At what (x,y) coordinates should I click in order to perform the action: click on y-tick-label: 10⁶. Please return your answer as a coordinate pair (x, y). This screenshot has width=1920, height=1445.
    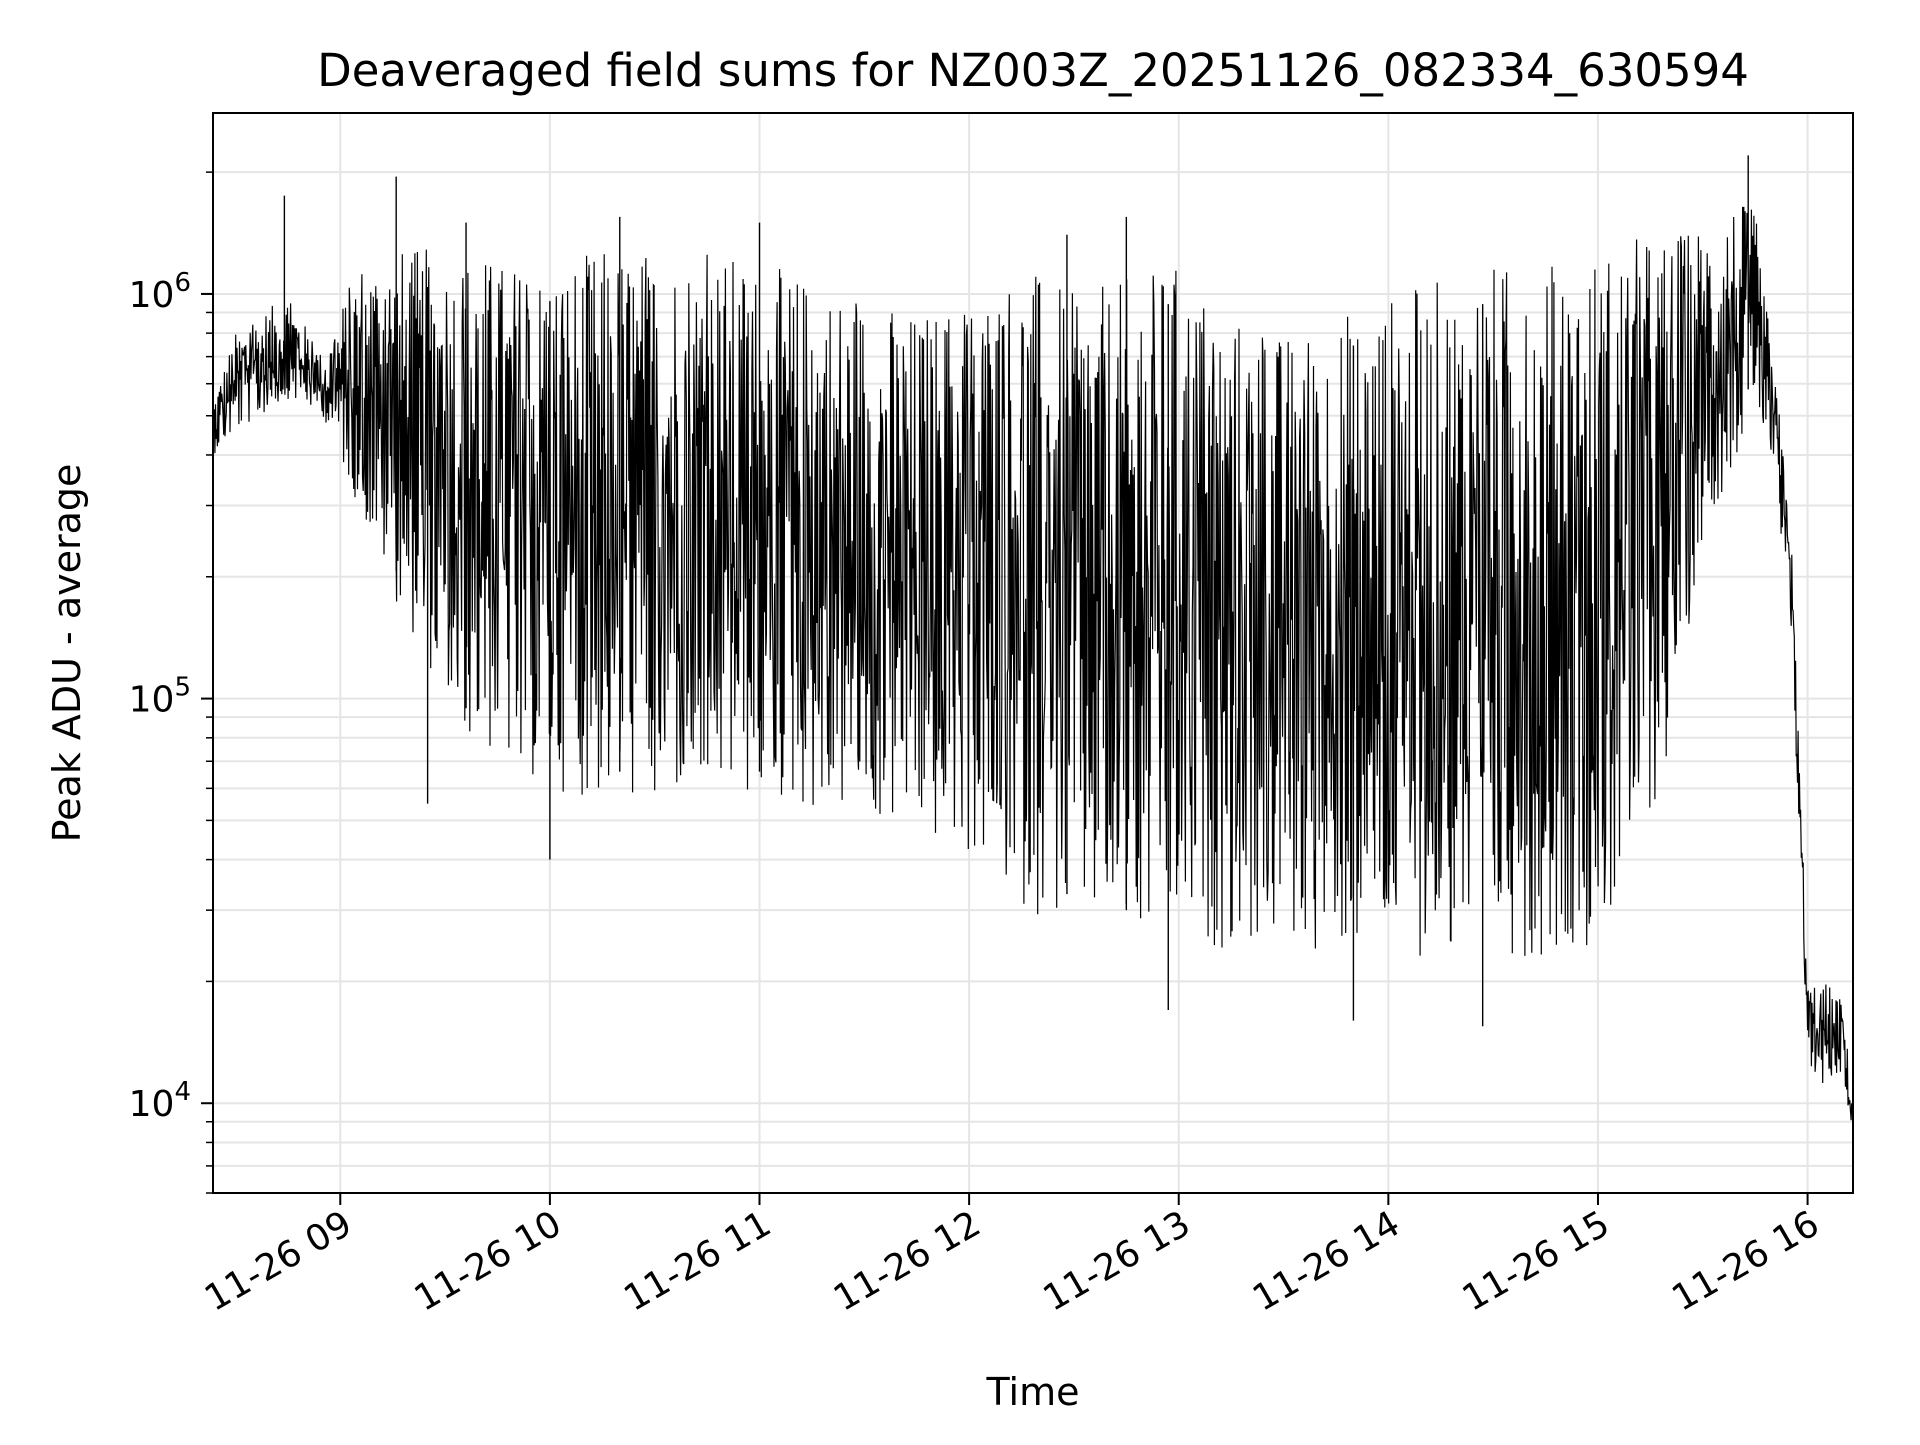
    Looking at the image, I should click on (160, 292).